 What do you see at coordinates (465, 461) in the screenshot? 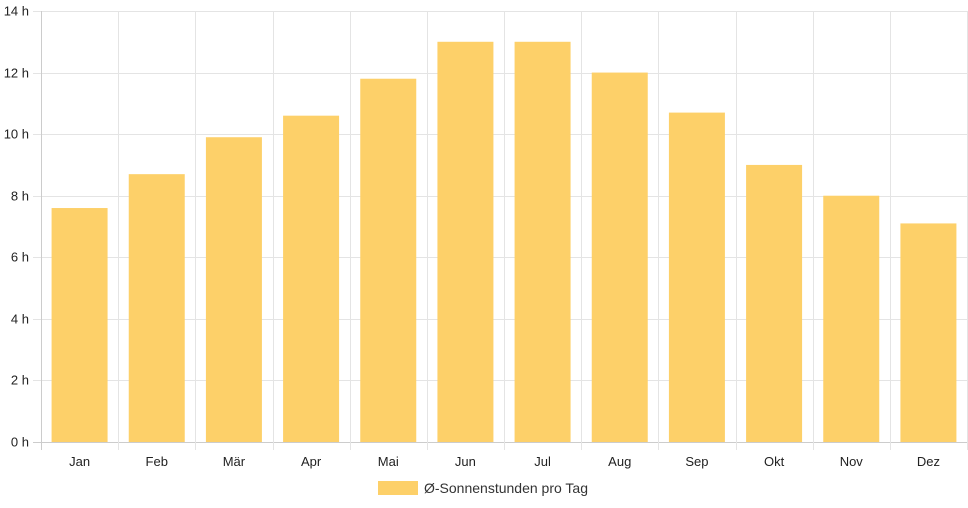
I see `x-tick-label: Jun` at bounding box center [465, 461].